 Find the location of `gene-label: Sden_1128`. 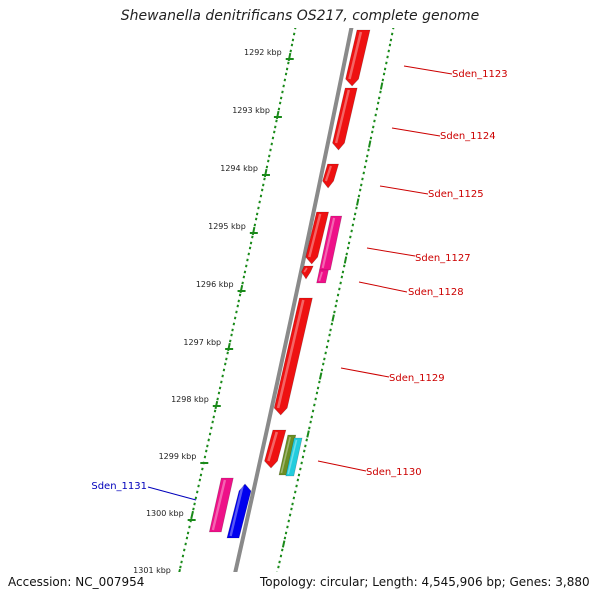

gene-label: Sden_1128 is located at coordinates (436, 292).